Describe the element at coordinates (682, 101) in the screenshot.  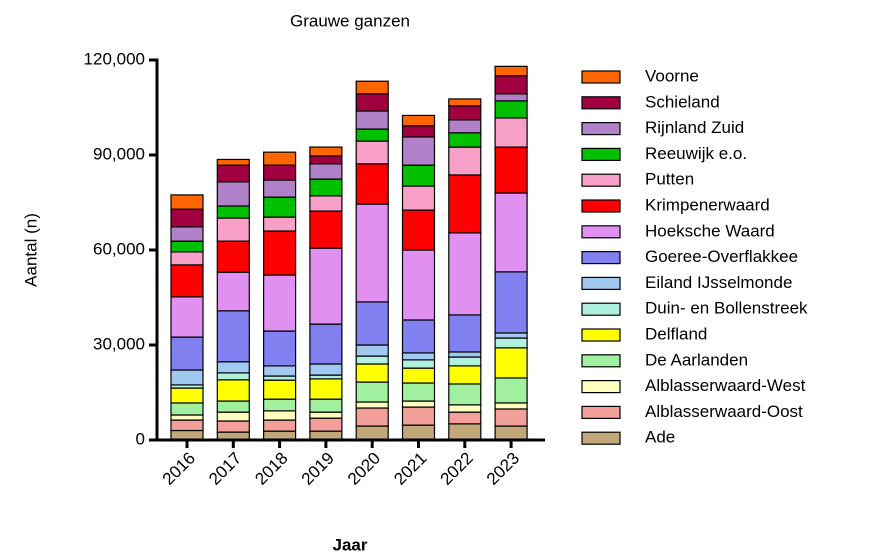
I see `legend-label: Schieland` at that location.